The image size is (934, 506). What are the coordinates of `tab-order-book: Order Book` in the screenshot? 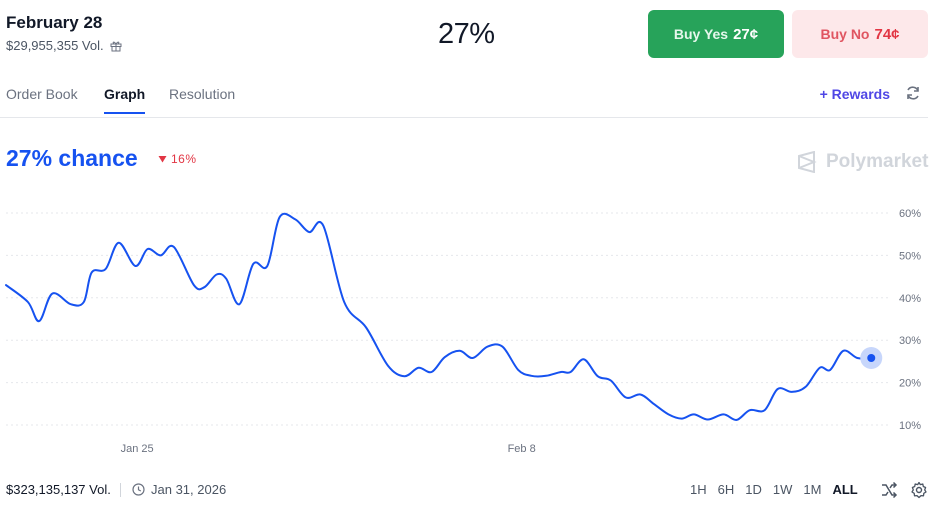 It's located at (42, 94).